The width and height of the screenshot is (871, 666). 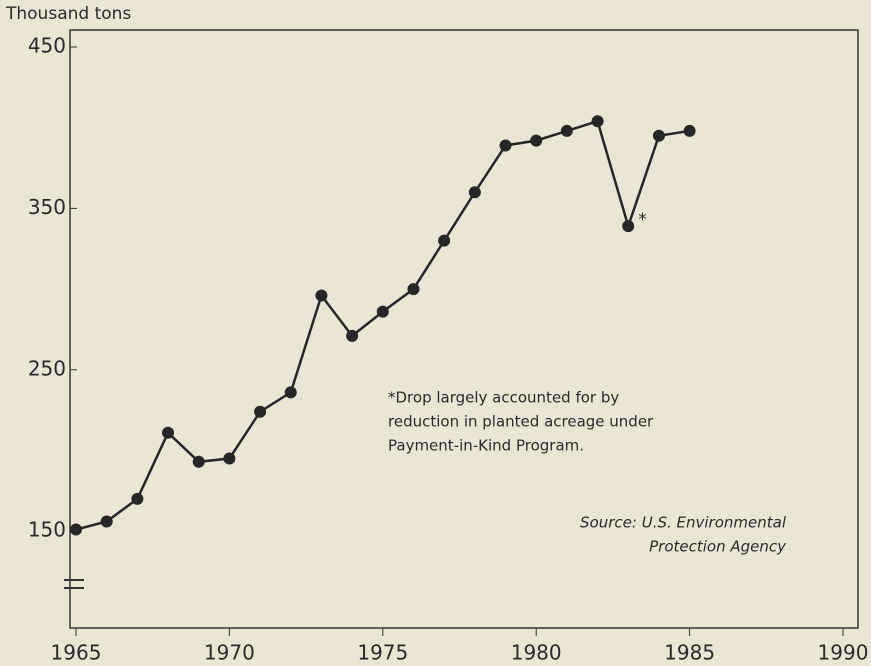 I want to click on x-tick-label: 1970, so click(x=229, y=653).